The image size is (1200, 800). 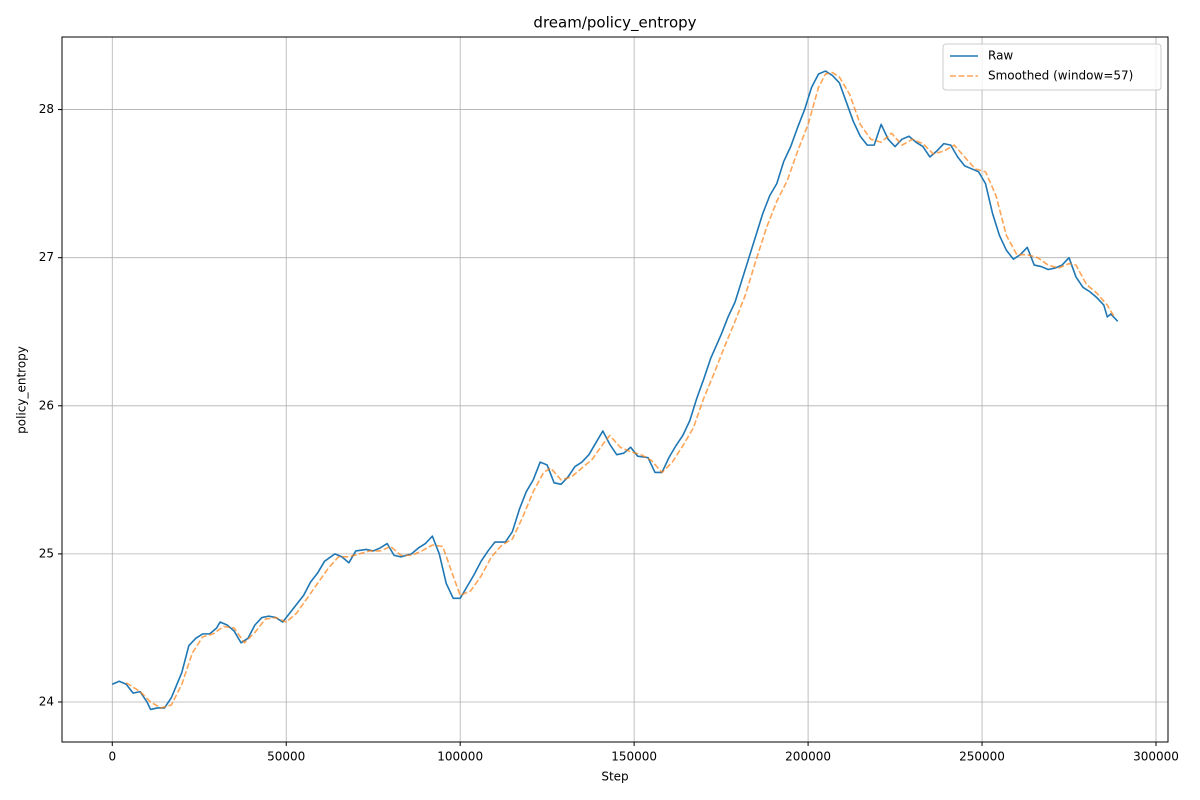 I want to click on x-tick-label: 100000, so click(x=460, y=757).